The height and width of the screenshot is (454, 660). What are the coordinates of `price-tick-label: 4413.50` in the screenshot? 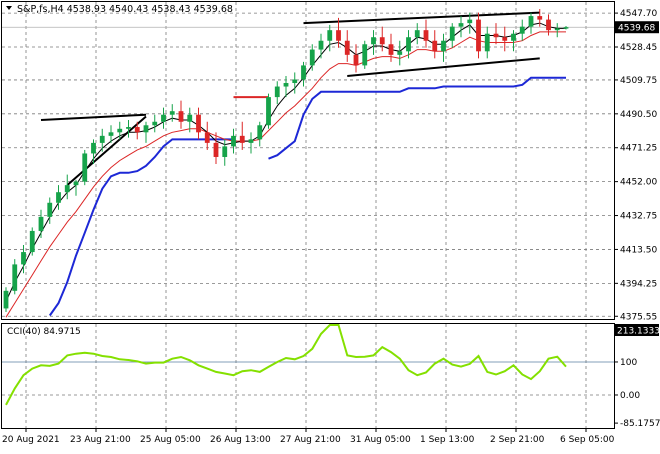 It's located at (638, 250).